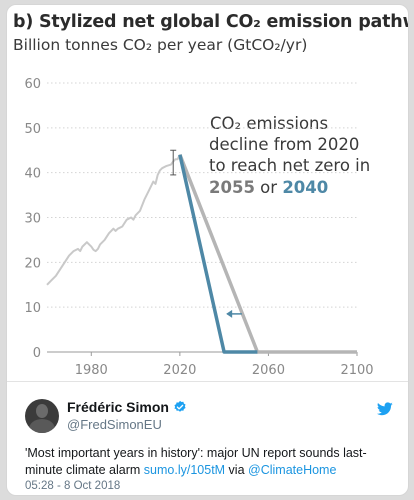 This screenshot has height=500, width=414. Describe the element at coordinates (73, 486) in the screenshot. I see `timestamp: 05:28 - 8 Oct 2018` at that location.